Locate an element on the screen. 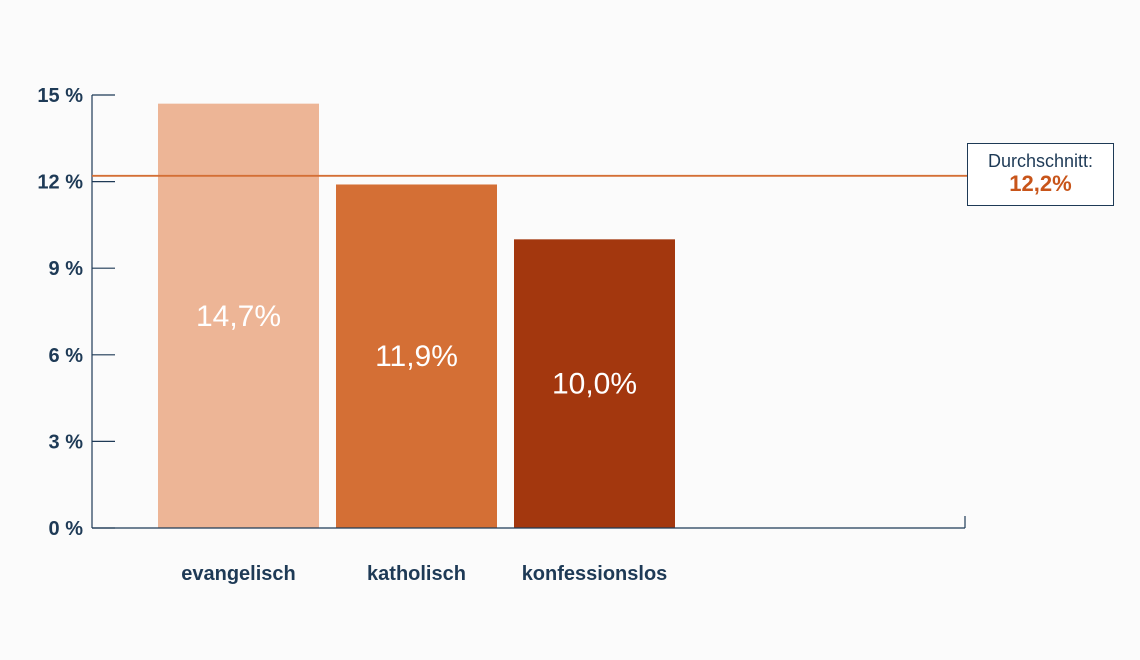 The image size is (1140, 660). average-label: Durchschnitt: is located at coordinates (1040, 161).